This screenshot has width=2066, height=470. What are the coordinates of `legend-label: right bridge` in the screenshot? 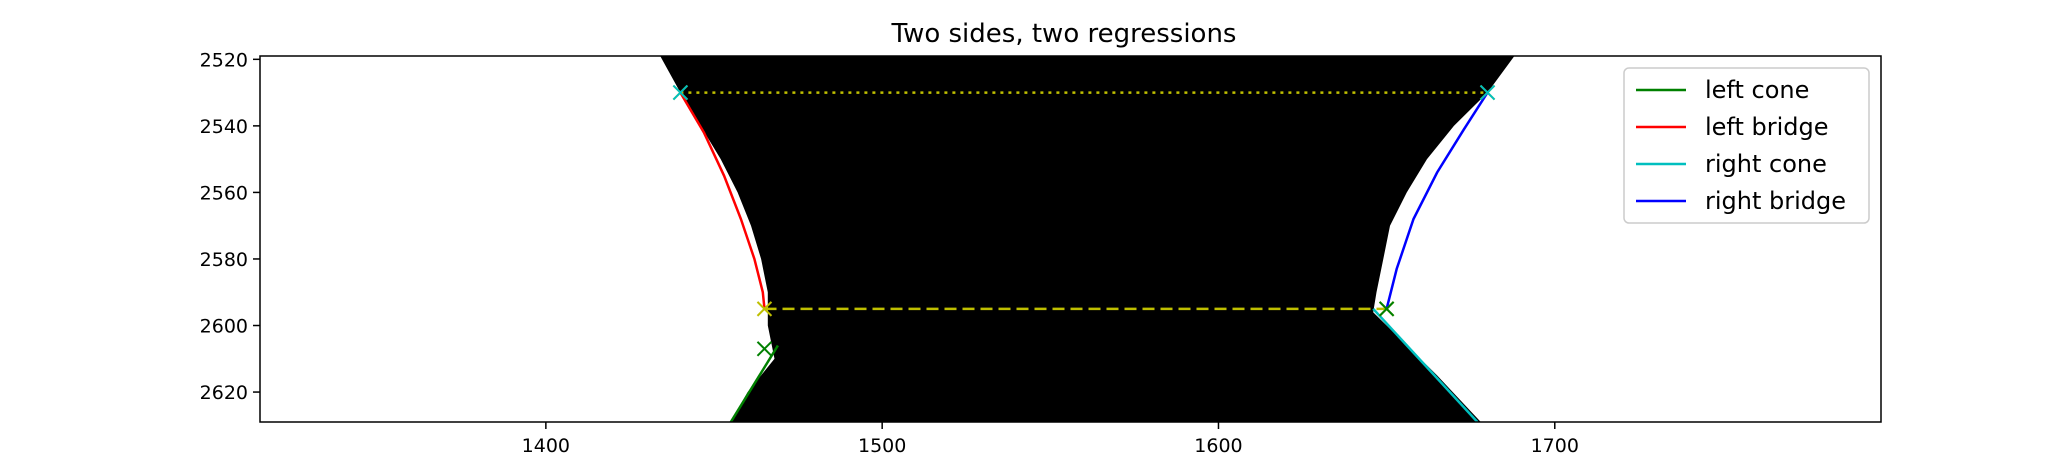 It's located at (1775, 201).